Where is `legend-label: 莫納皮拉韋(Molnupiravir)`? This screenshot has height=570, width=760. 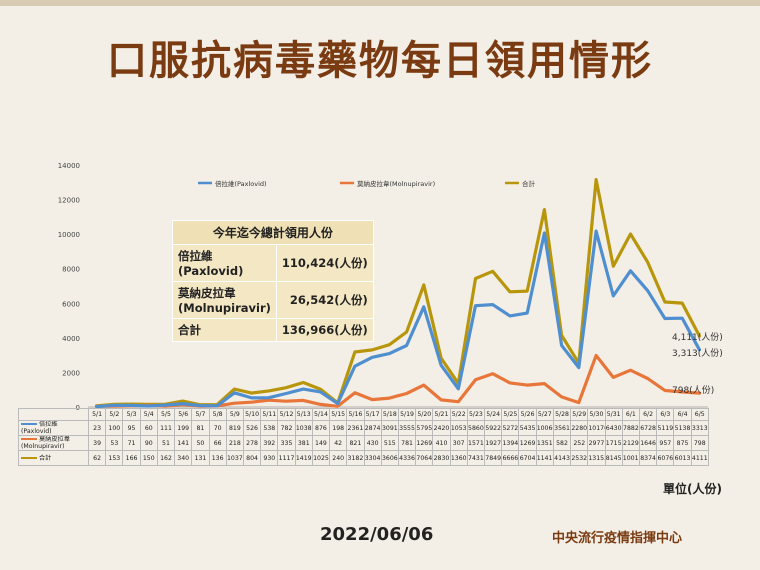 legend-label: 莫納皮拉韋(Molnupiravir) is located at coordinates (396, 183).